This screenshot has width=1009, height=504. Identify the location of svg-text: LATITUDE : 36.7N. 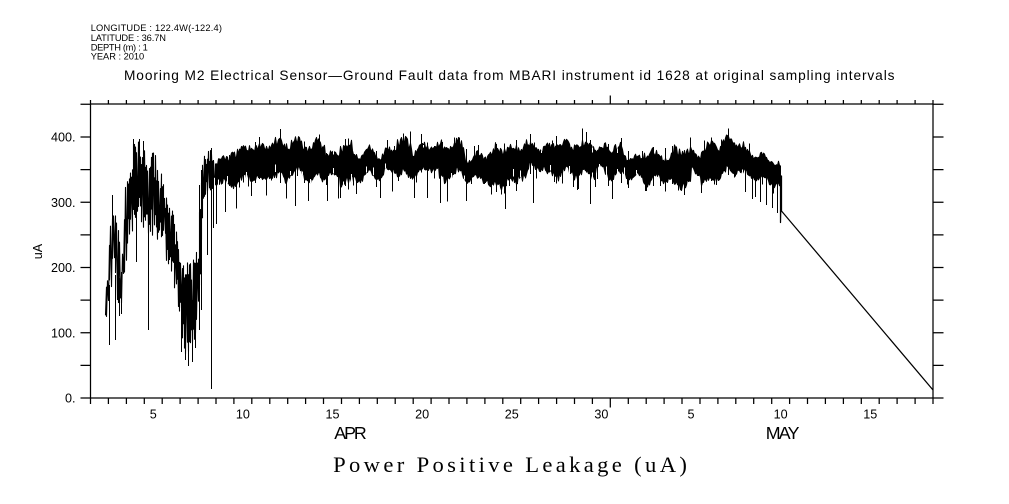
(128, 38).